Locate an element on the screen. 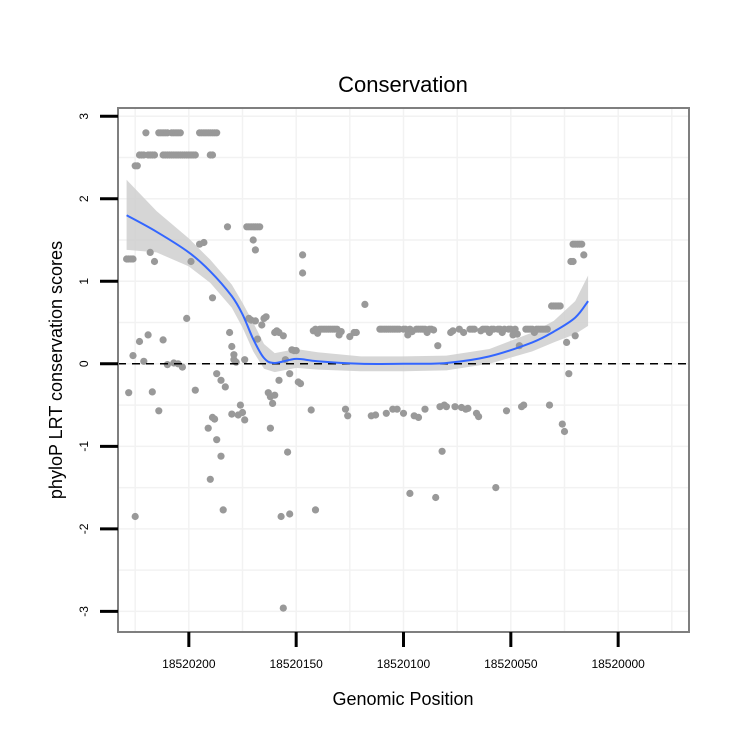 This screenshot has height=750, width=750. y-axis: -3 -2 -1 0 1 2 3 is located at coordinates (97, 365).